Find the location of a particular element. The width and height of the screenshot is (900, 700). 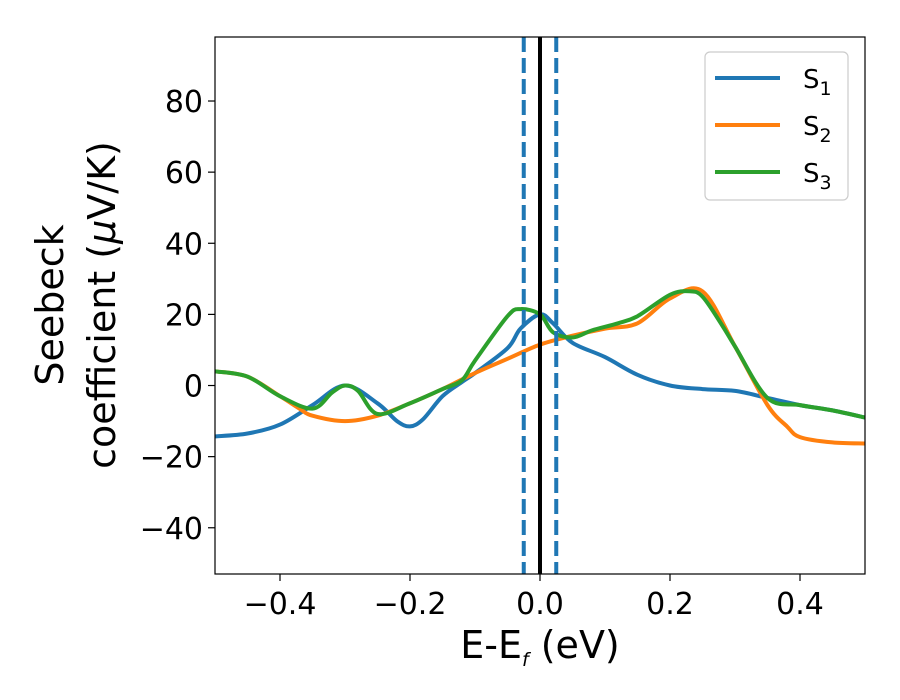

y-tick-label: 60 is located at coordinates (184, 173).